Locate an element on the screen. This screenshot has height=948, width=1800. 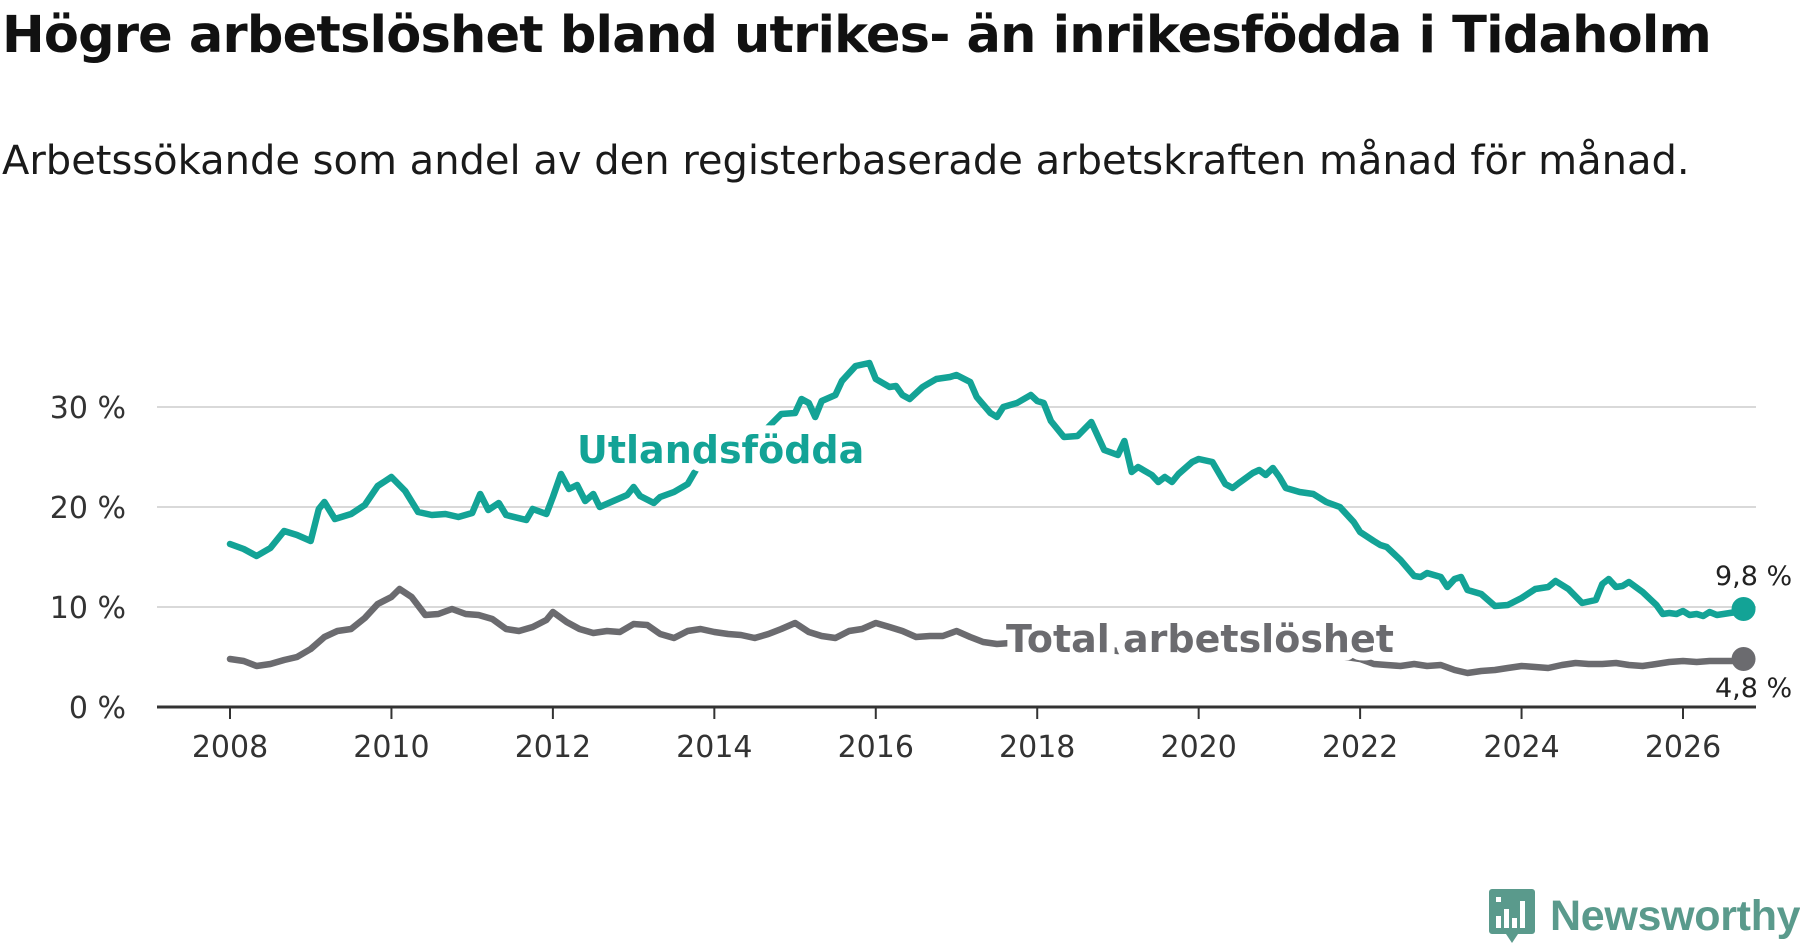
series-label-utlandsfodda-halo: Utlandsfödda is located at coordinates (720, 450).